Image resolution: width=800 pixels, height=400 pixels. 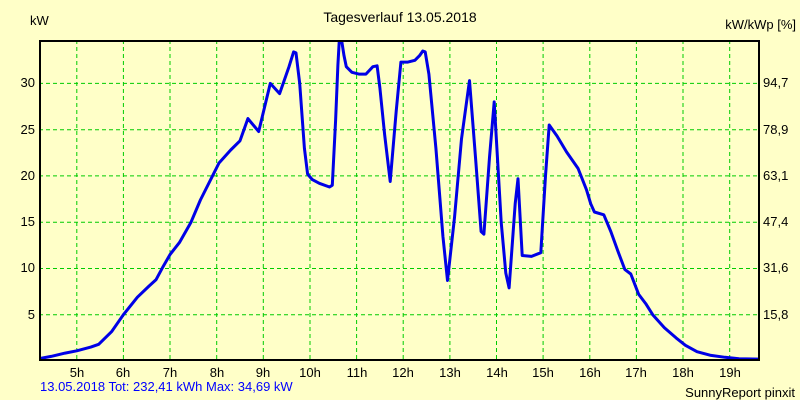 I want to click on left-axis-unit-label: kW, so click(x=39, y=20).